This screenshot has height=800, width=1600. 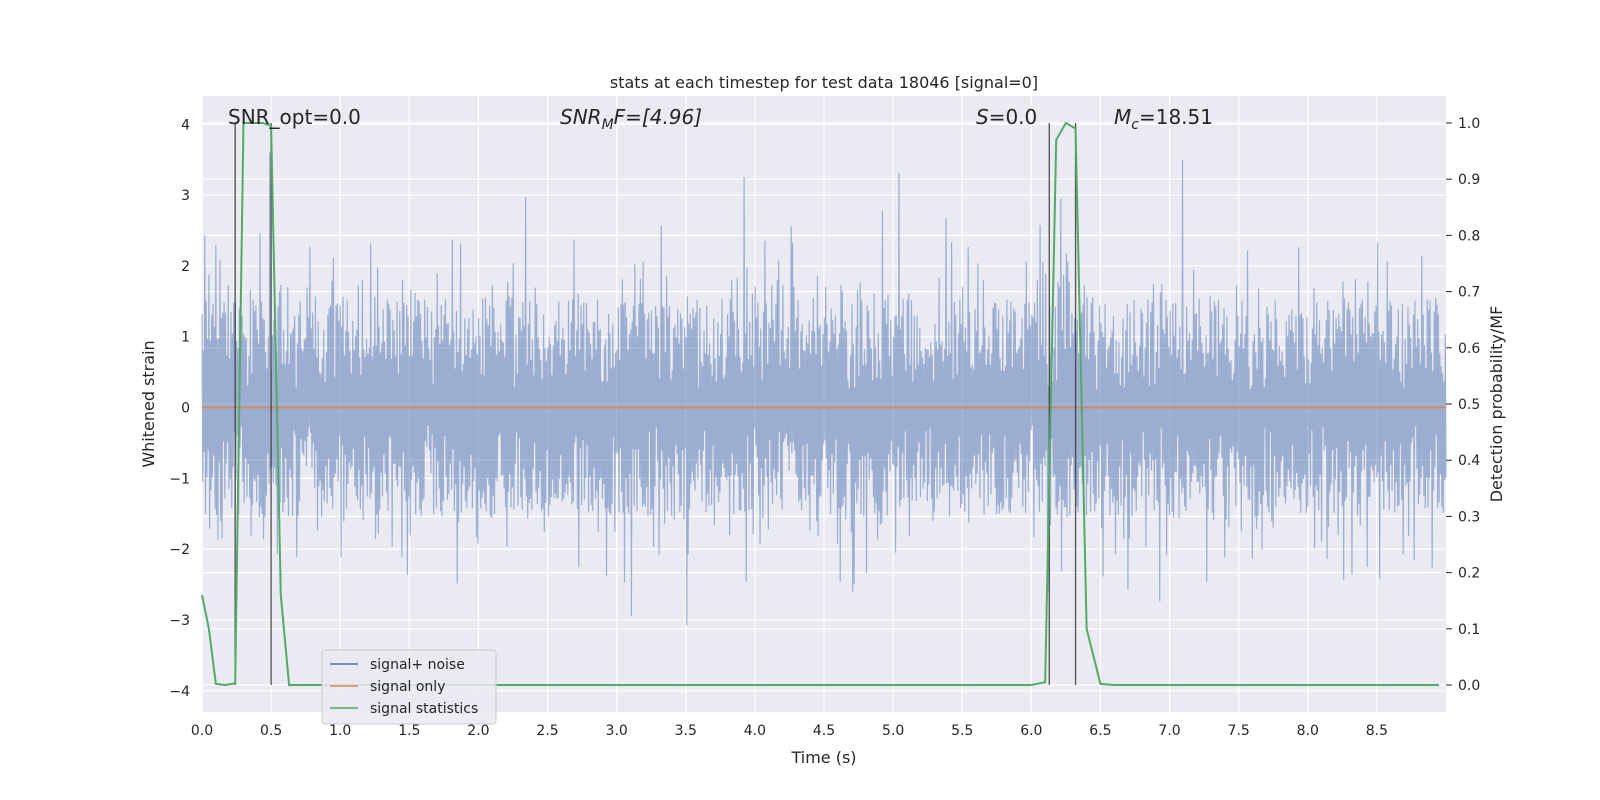 What do you see at coordinates (185, 196) in the screenshot?
I see `y-tick-label: 3` at bounding box center [185, 196].